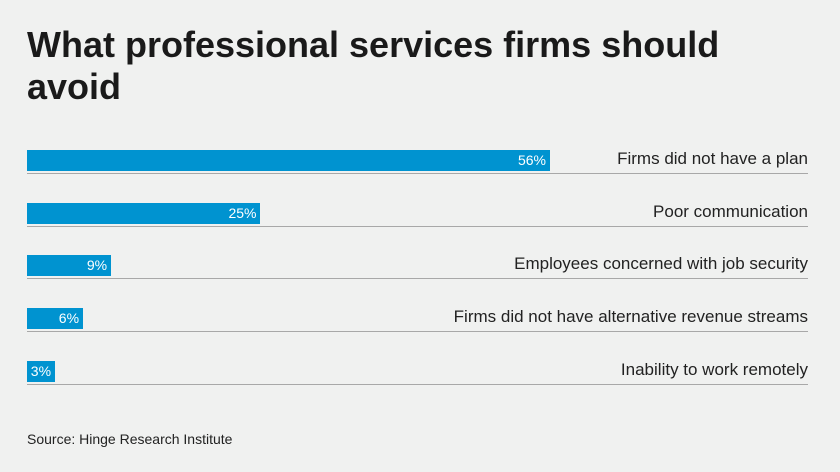  I want to click on category-label: Employees concerned with job security, so click(661, 263).